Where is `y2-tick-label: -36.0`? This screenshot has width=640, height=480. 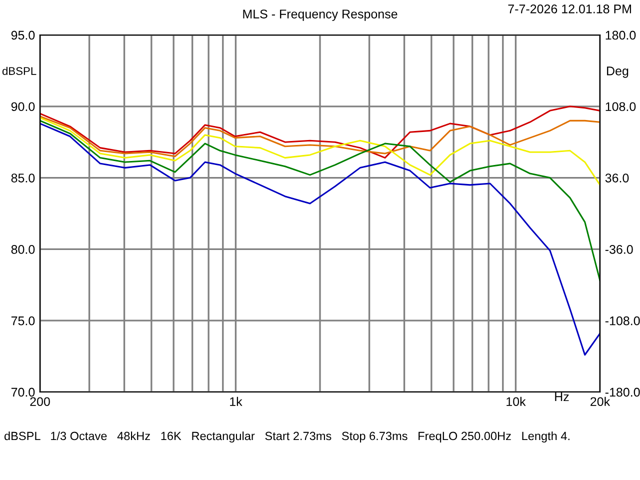
y2-tick-label: -36.0 is located at coordinates (619, 249).